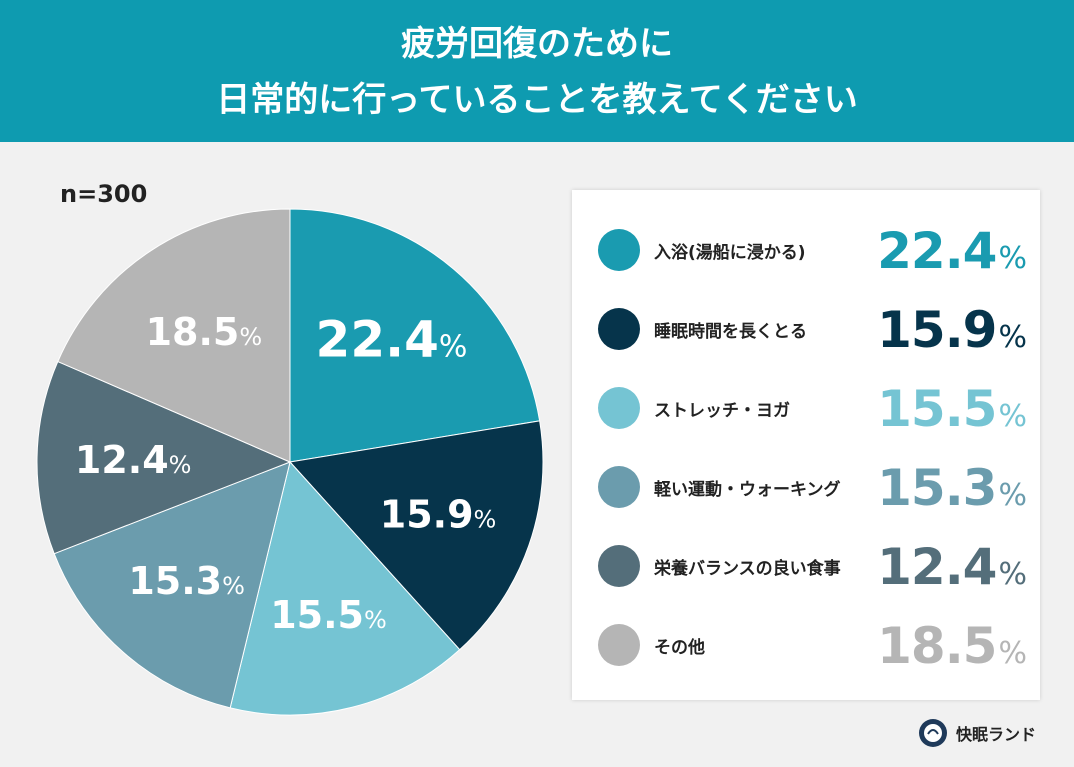 Image resolution: width=1074 pixels, height=767 pixels. Describe the element at coordinates (933, 733) in the screenshot. I see `brand-logo-icon` at that location.